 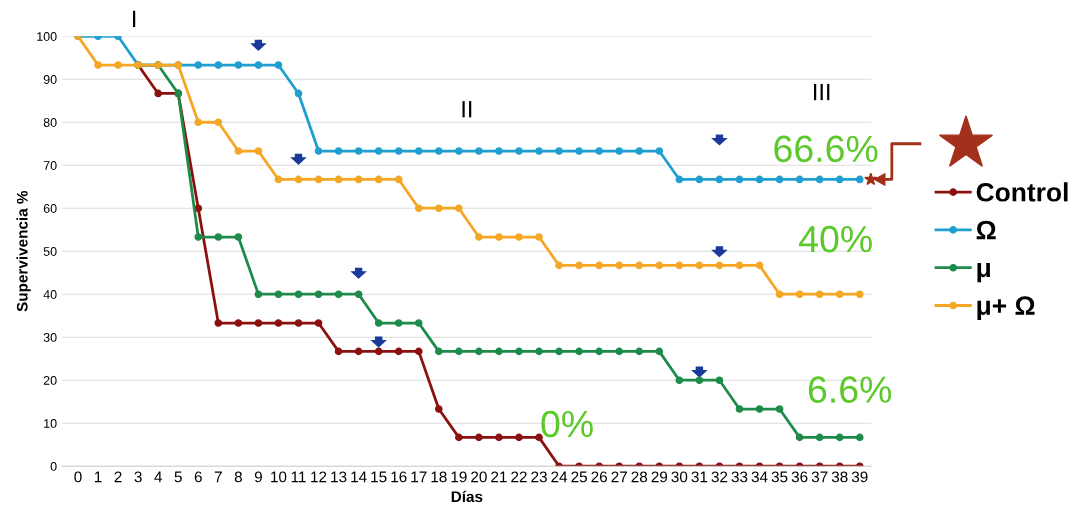 What do you see at coordinates (50, 251) in the screenshot?
I see `y-tick-label: 50` at bounding box center [50, 251].